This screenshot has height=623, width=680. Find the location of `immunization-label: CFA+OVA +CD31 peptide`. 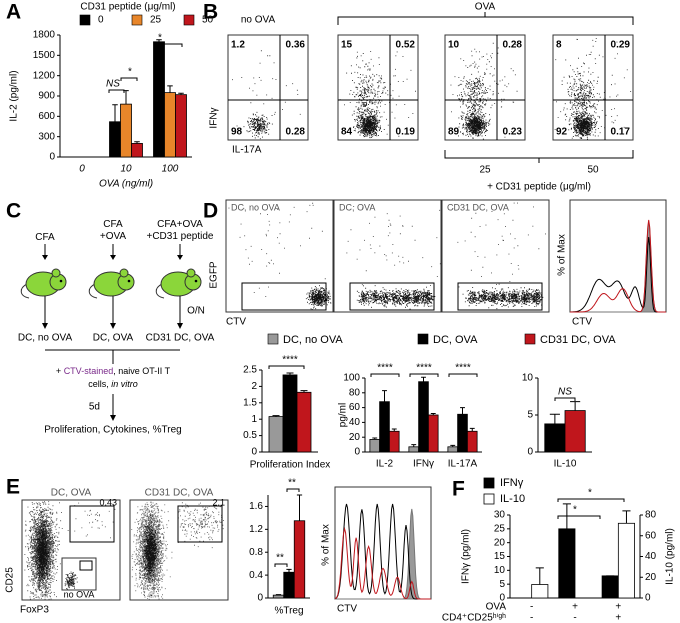

immunization-label: CFA+OVA +CD31 peptide is located at coordinates (180, 230).